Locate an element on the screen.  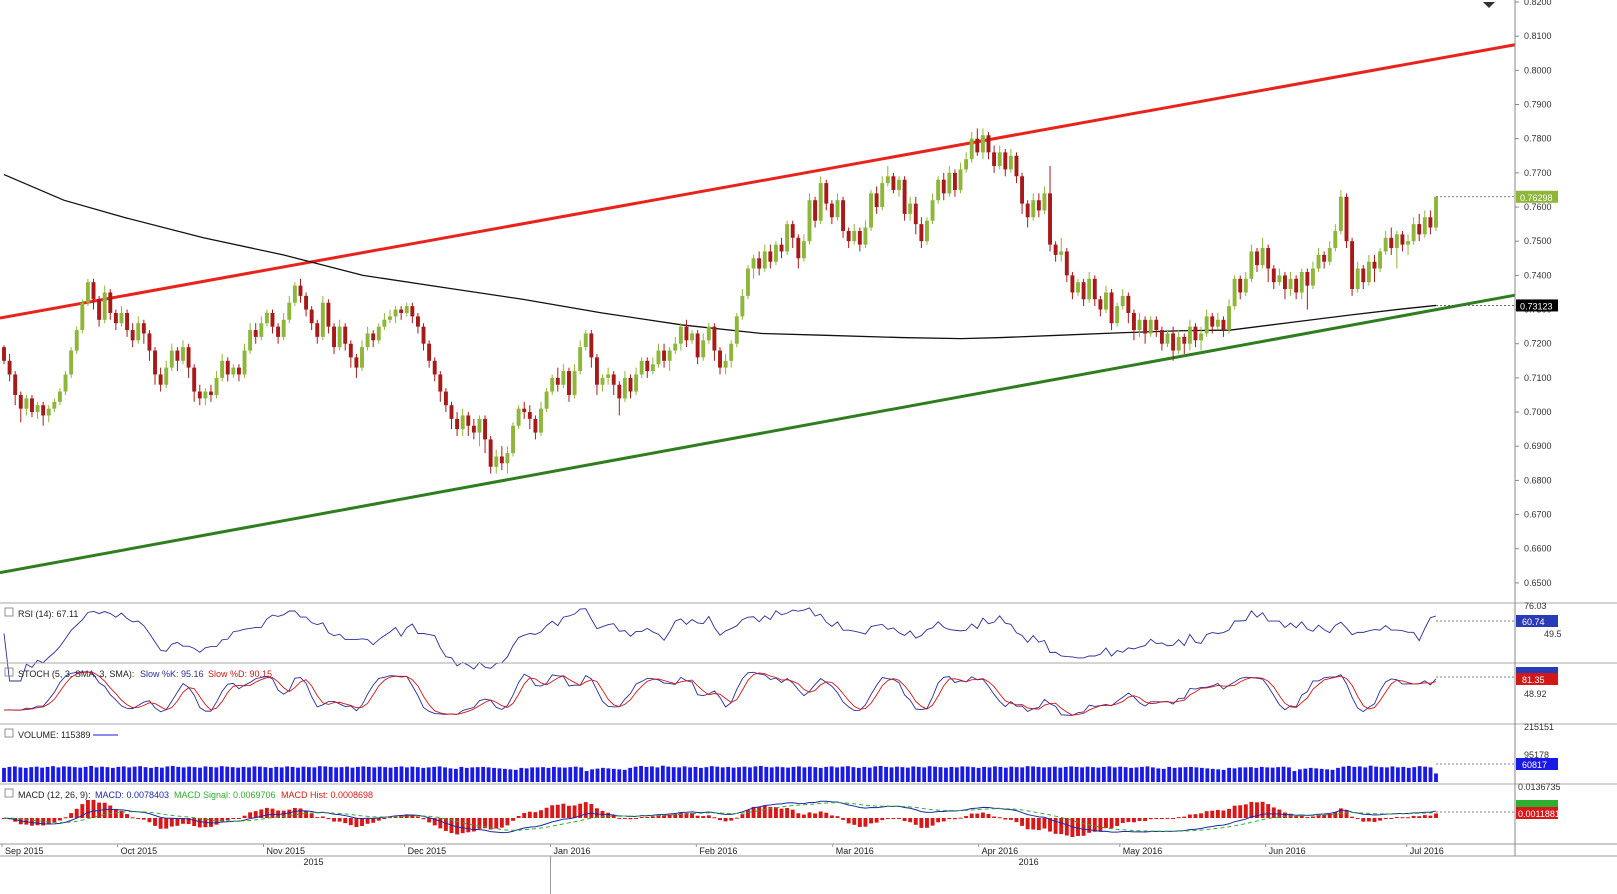
rsi-line is located at coordinates (720, 644).